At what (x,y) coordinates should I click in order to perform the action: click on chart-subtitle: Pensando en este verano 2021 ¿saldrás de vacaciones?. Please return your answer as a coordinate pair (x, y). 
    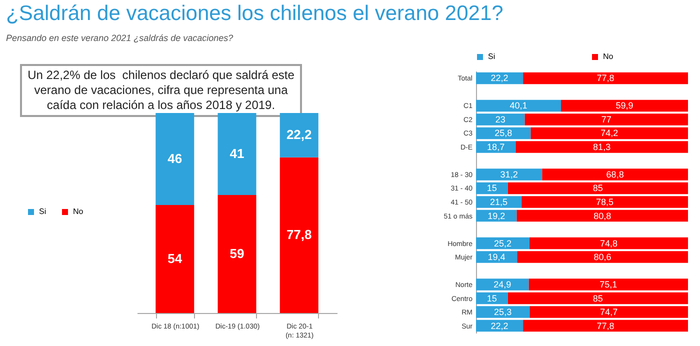
    Looking at the image, I should click on (120, 38).